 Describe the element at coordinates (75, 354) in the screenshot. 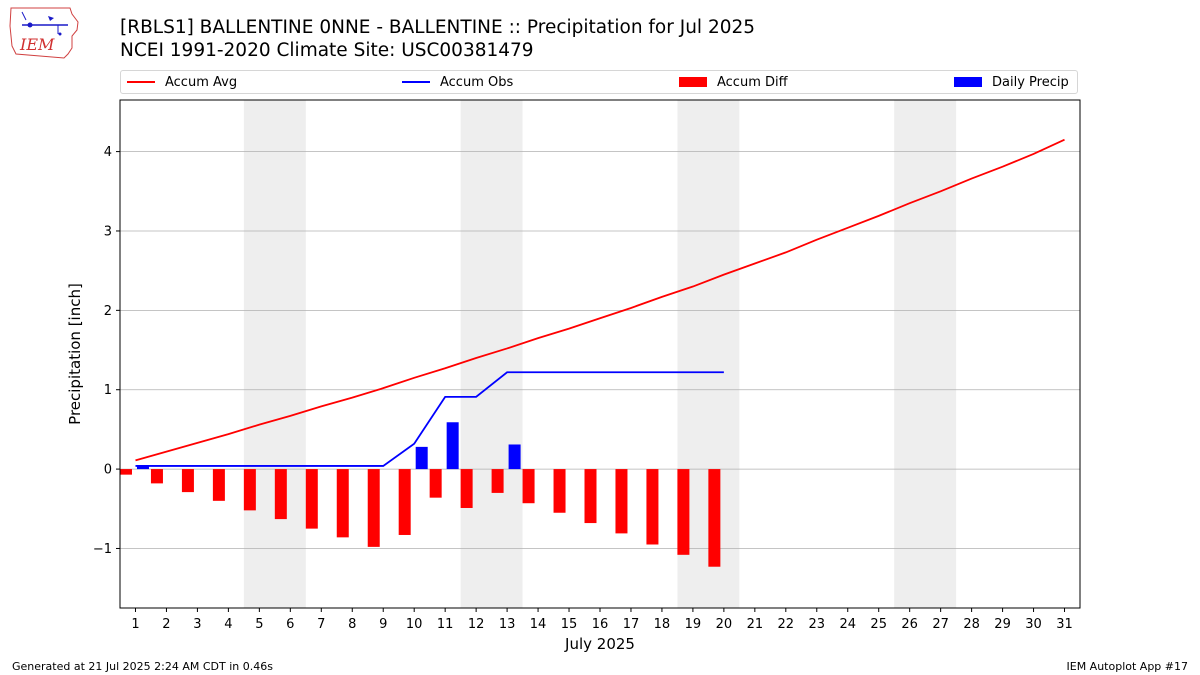

I see `y-axis-label: Precipitation [inch]` at that location.